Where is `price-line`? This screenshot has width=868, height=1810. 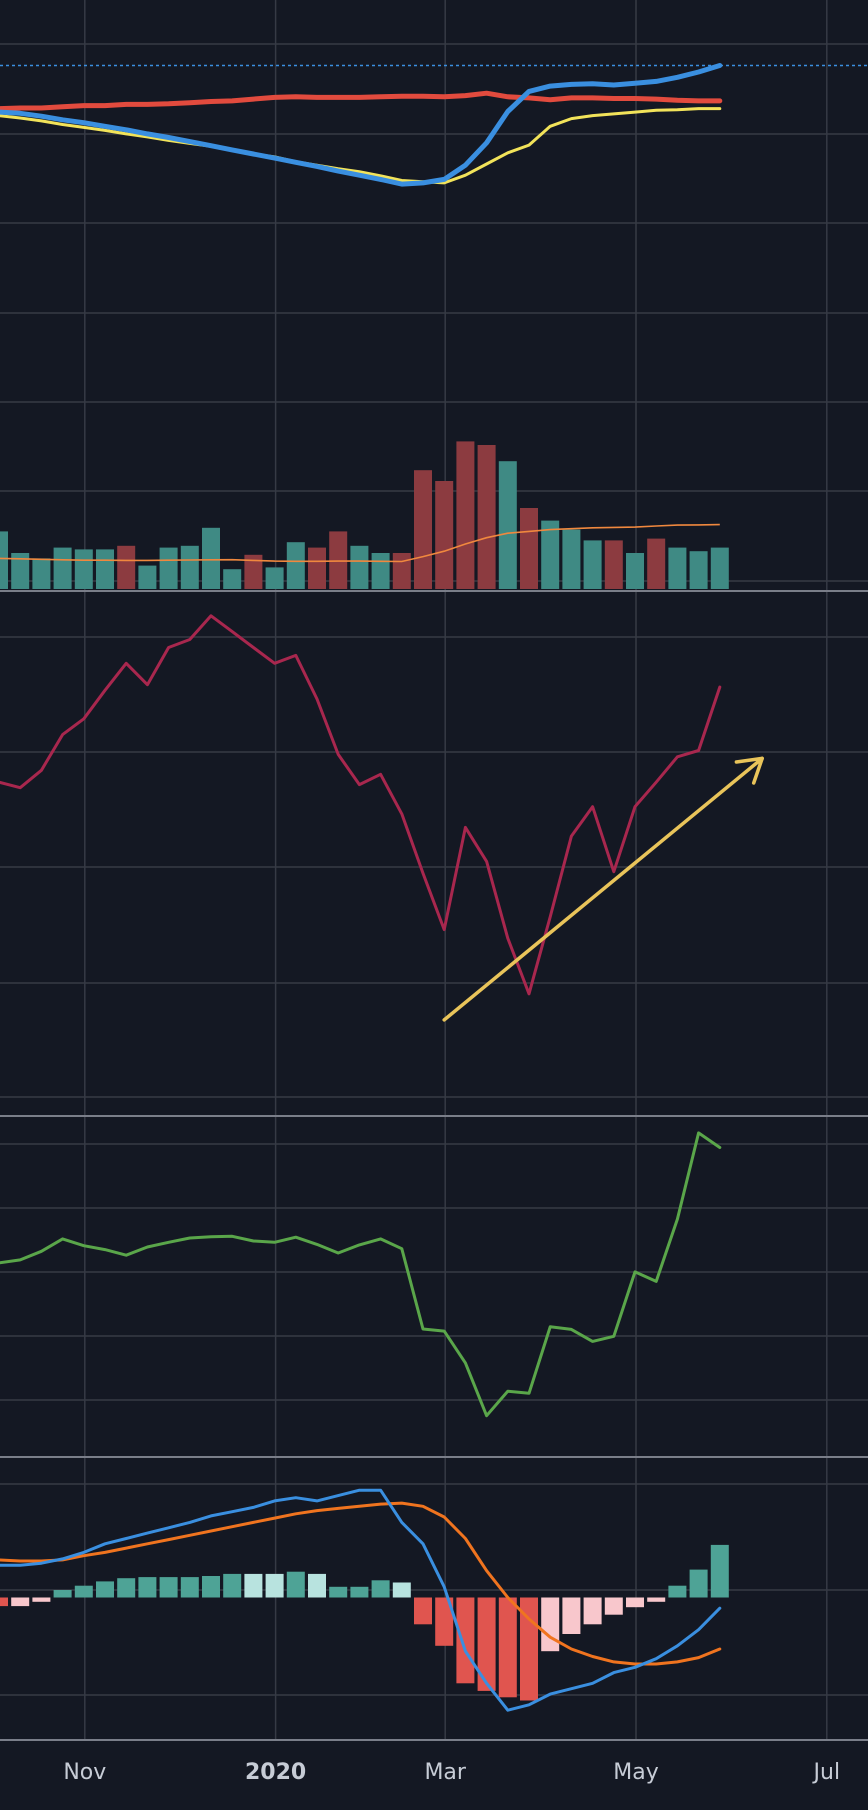
price-line is located at coordinates (361, 125).